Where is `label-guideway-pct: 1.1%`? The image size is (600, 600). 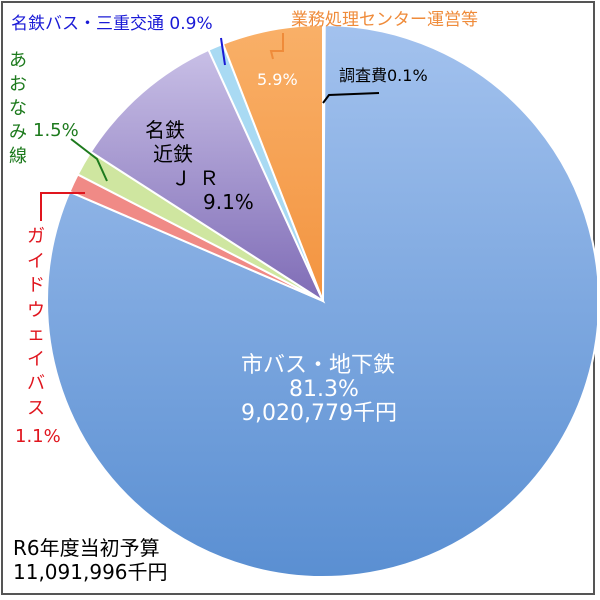 label-guideway-pct: 1.1% is located at coordinates (38, 436).